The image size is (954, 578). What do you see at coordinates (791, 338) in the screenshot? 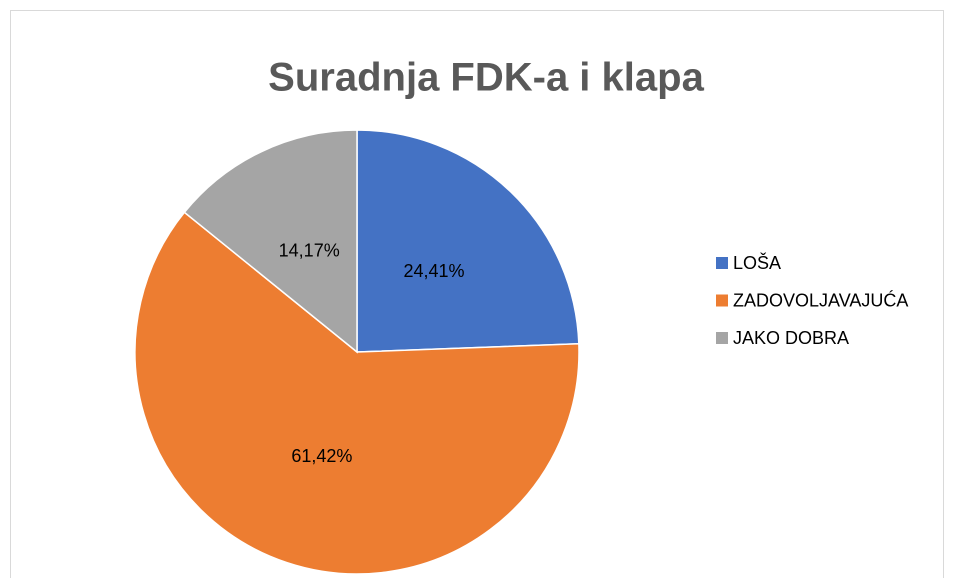
I see `legend-label: JAKO DOBRA` at bounding box center [791, 338].